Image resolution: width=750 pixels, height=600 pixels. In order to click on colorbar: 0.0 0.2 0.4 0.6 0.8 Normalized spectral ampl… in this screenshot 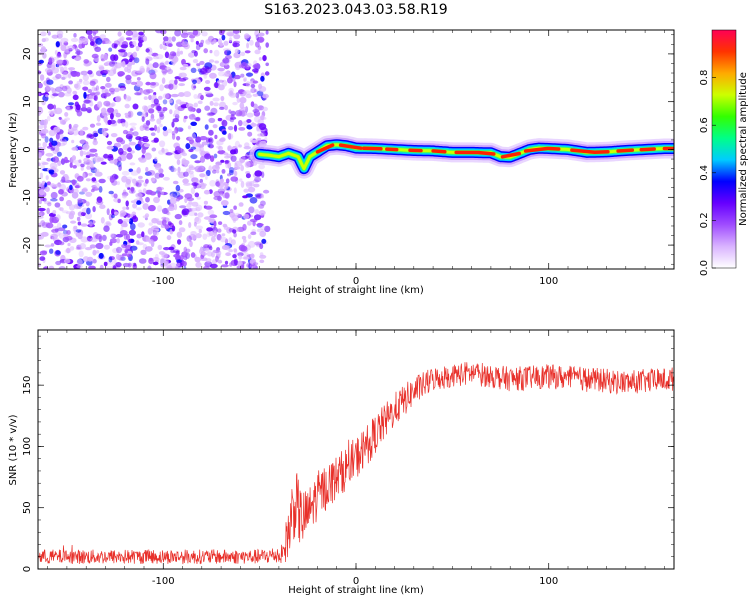, I will do `click(724, 152)`.